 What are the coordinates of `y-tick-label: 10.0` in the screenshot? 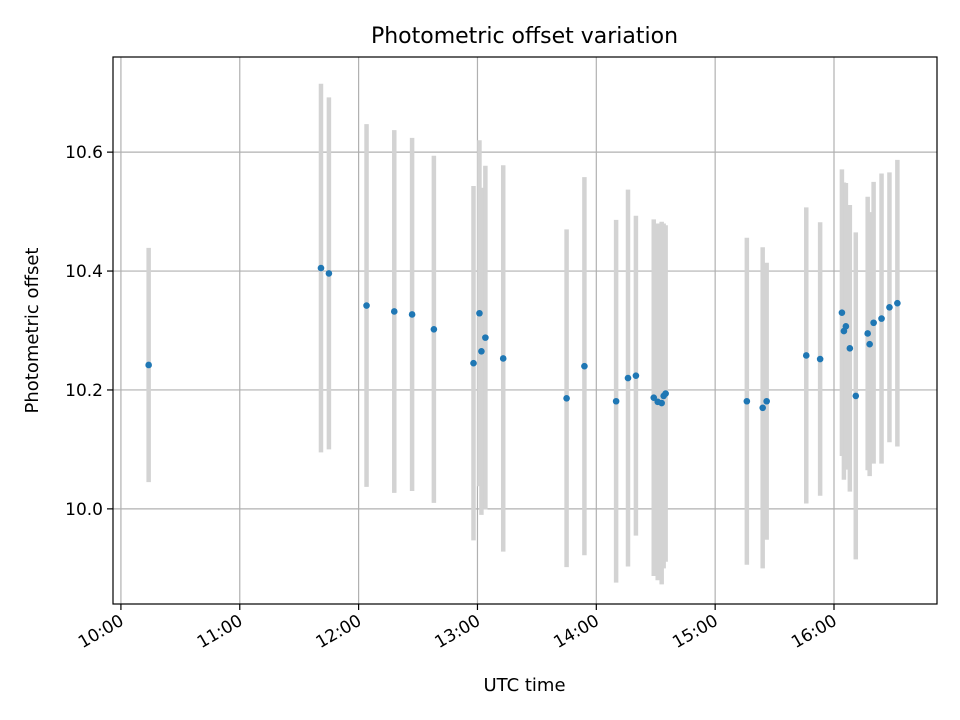 It's located at (84, 510).